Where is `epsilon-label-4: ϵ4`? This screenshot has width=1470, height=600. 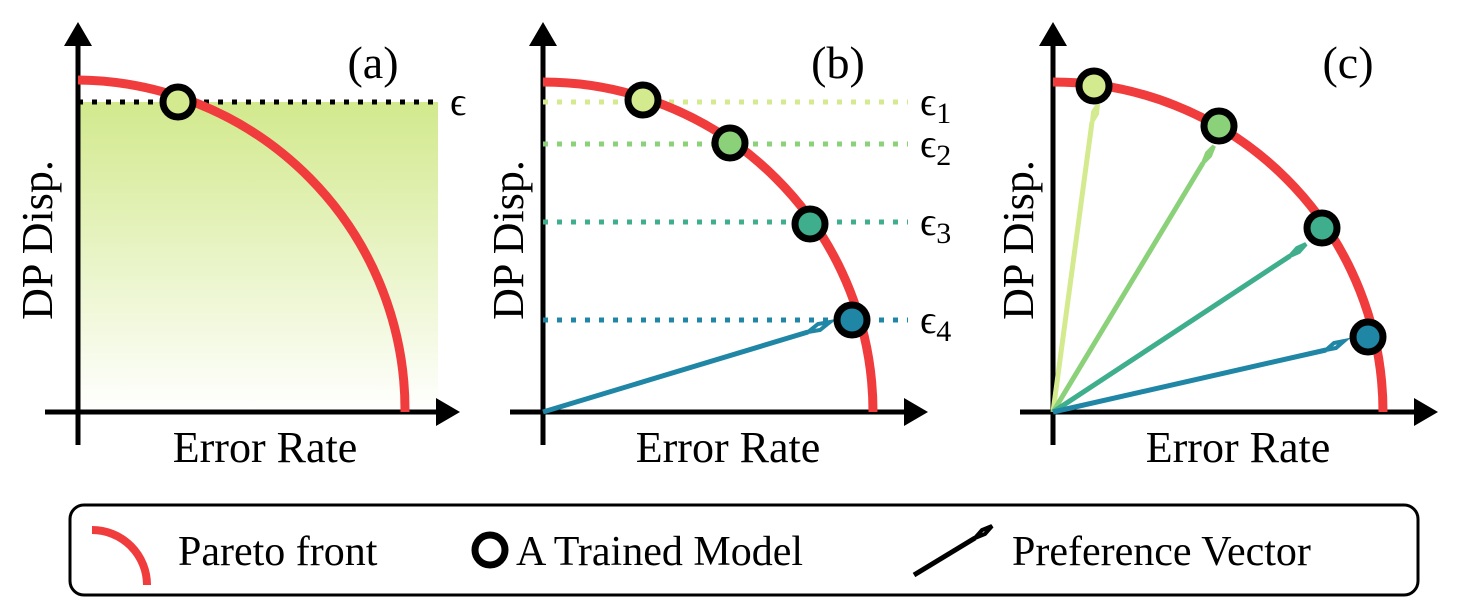
epsilon-label-4: ϵ4 is located at coordinates (935, 322).